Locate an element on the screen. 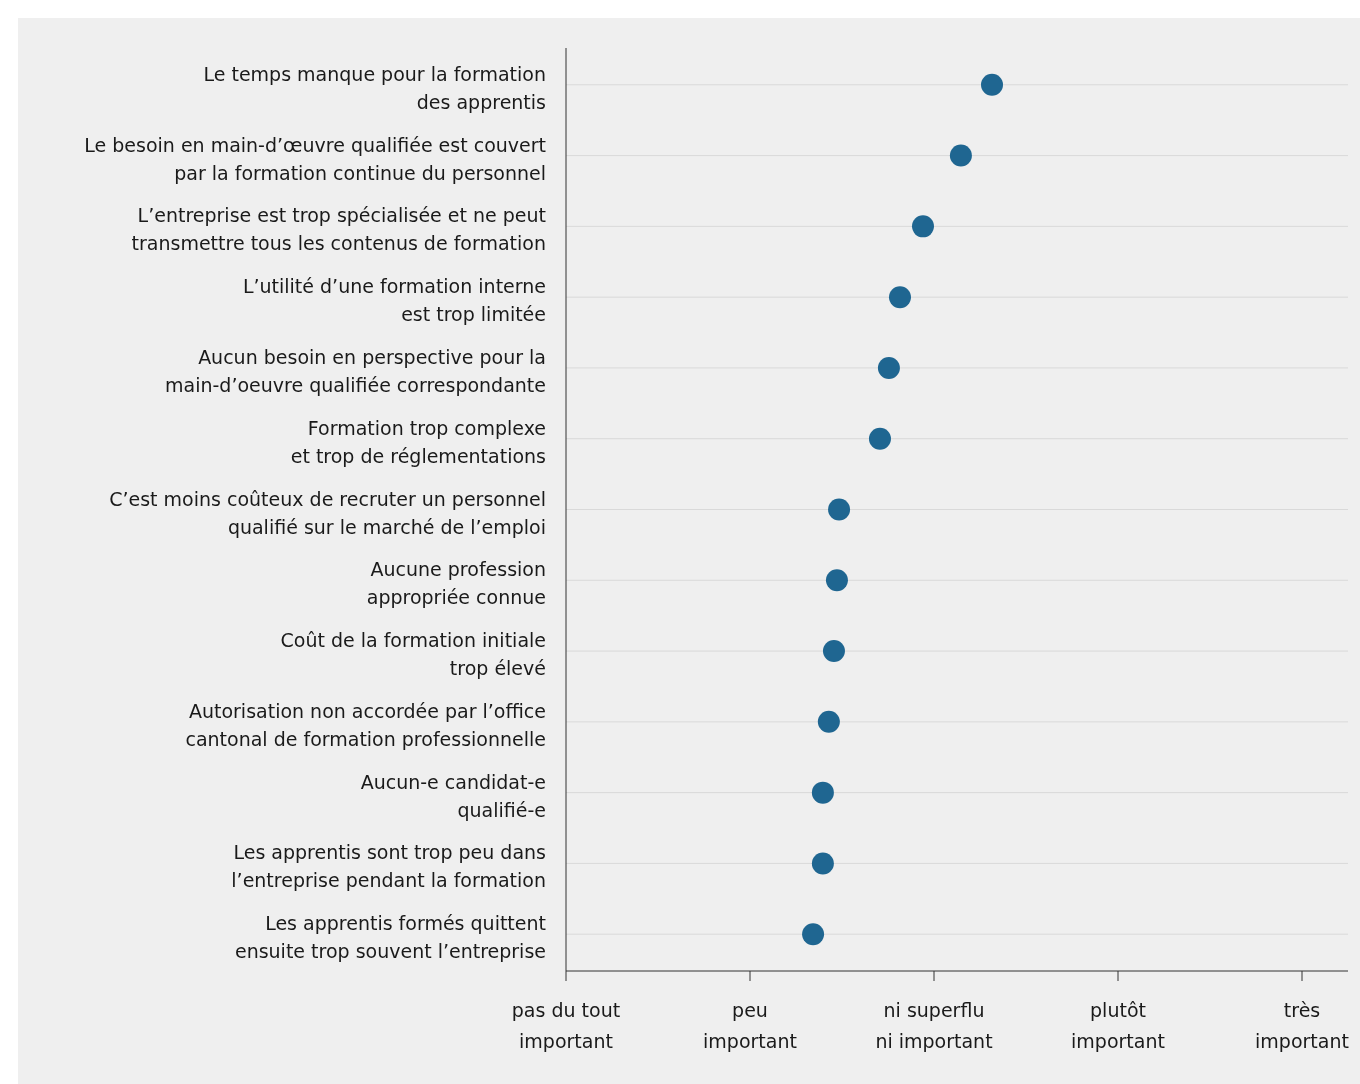  y-tick-label: Le temps manque pour la formation des apprentis is located at coordinates (374, 87).